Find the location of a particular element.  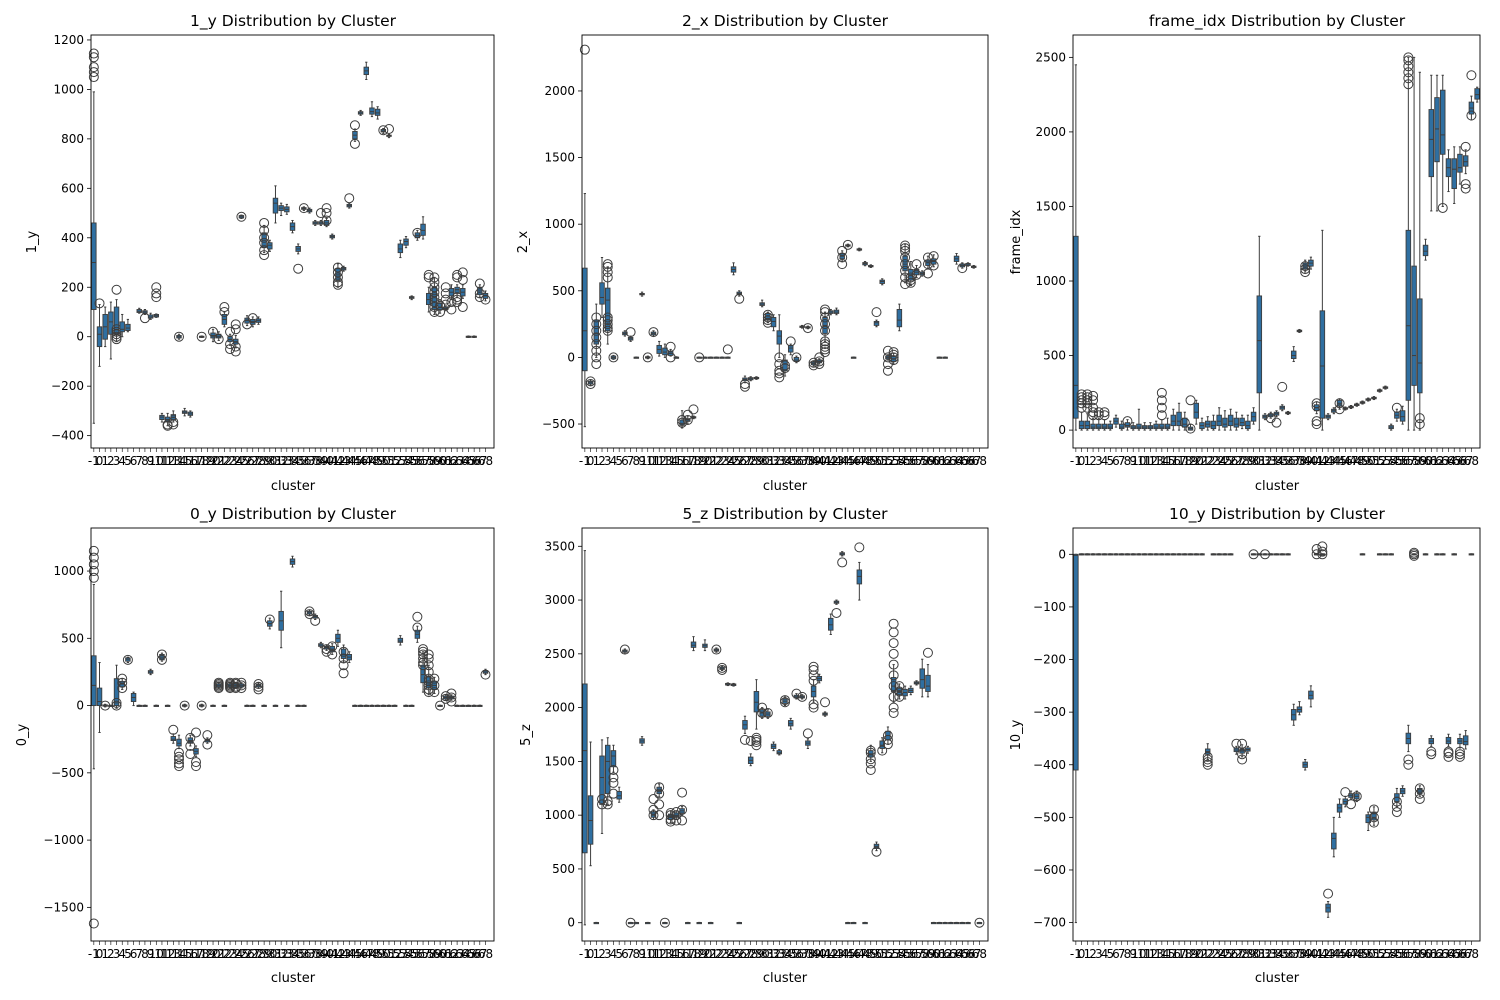

x-tick-label: 52 is located at coordinates (1379, 954).